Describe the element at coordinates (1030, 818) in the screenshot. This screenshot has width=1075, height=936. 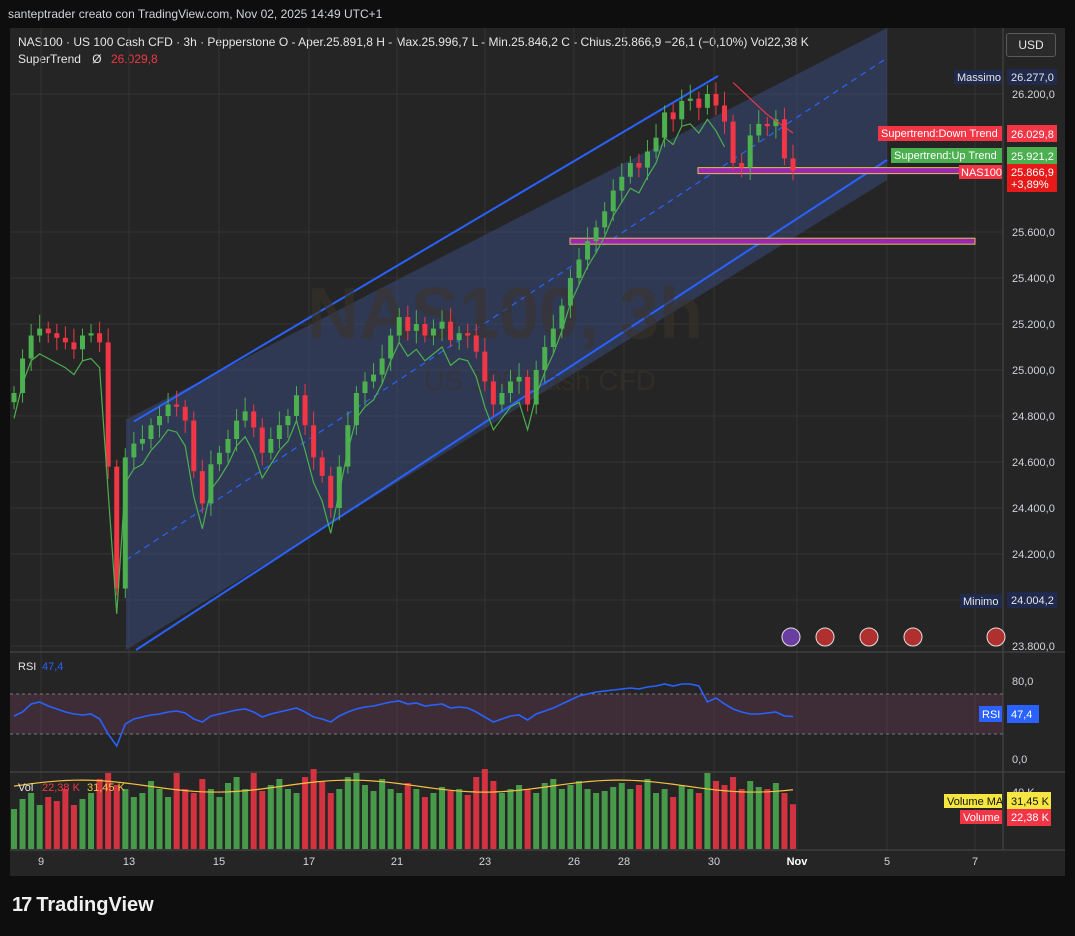
I see `volume-tag-value: 22,38 K` at that location.